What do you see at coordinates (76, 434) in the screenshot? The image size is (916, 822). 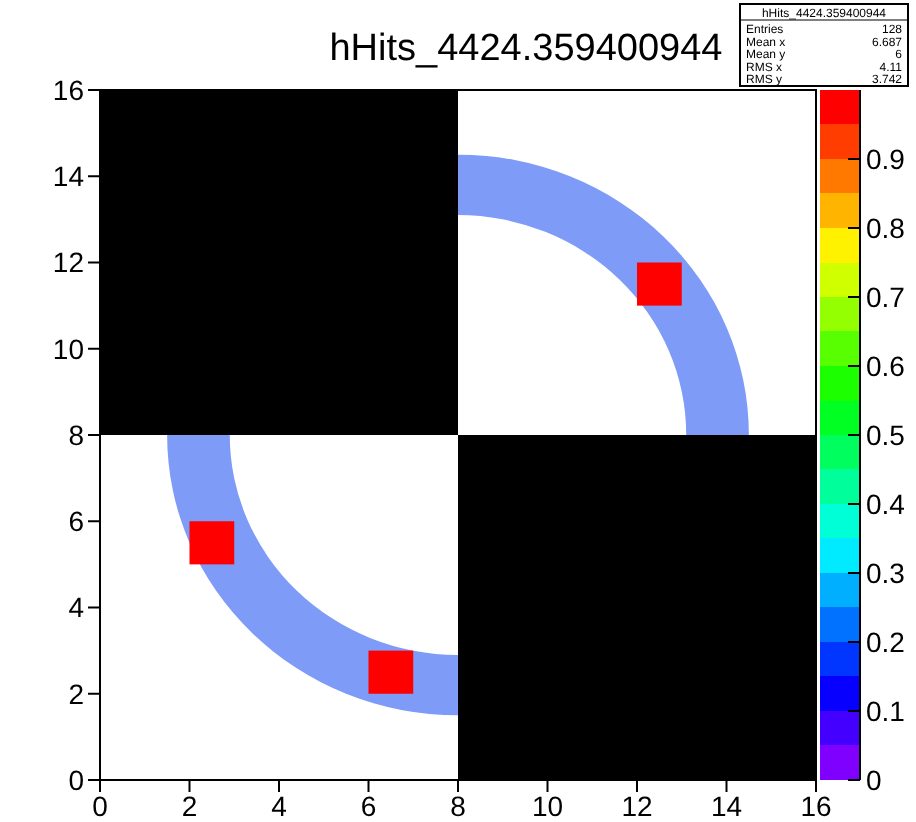 I see `y-tick-label: 8` at bounding box center [76, 434].